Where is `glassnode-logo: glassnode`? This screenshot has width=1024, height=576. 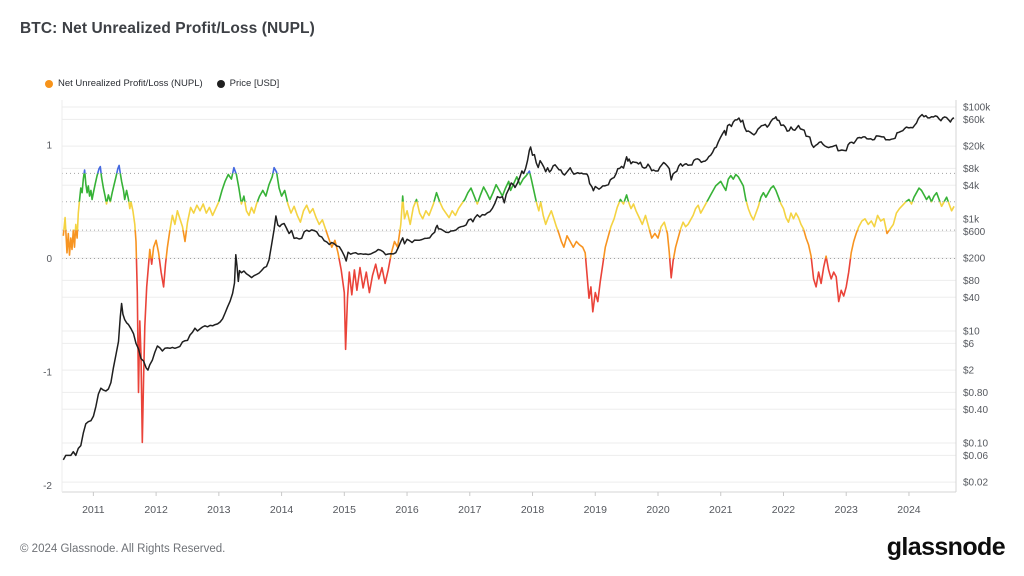 glassnode-logo: glassnode is located at coordinates (946, 547).